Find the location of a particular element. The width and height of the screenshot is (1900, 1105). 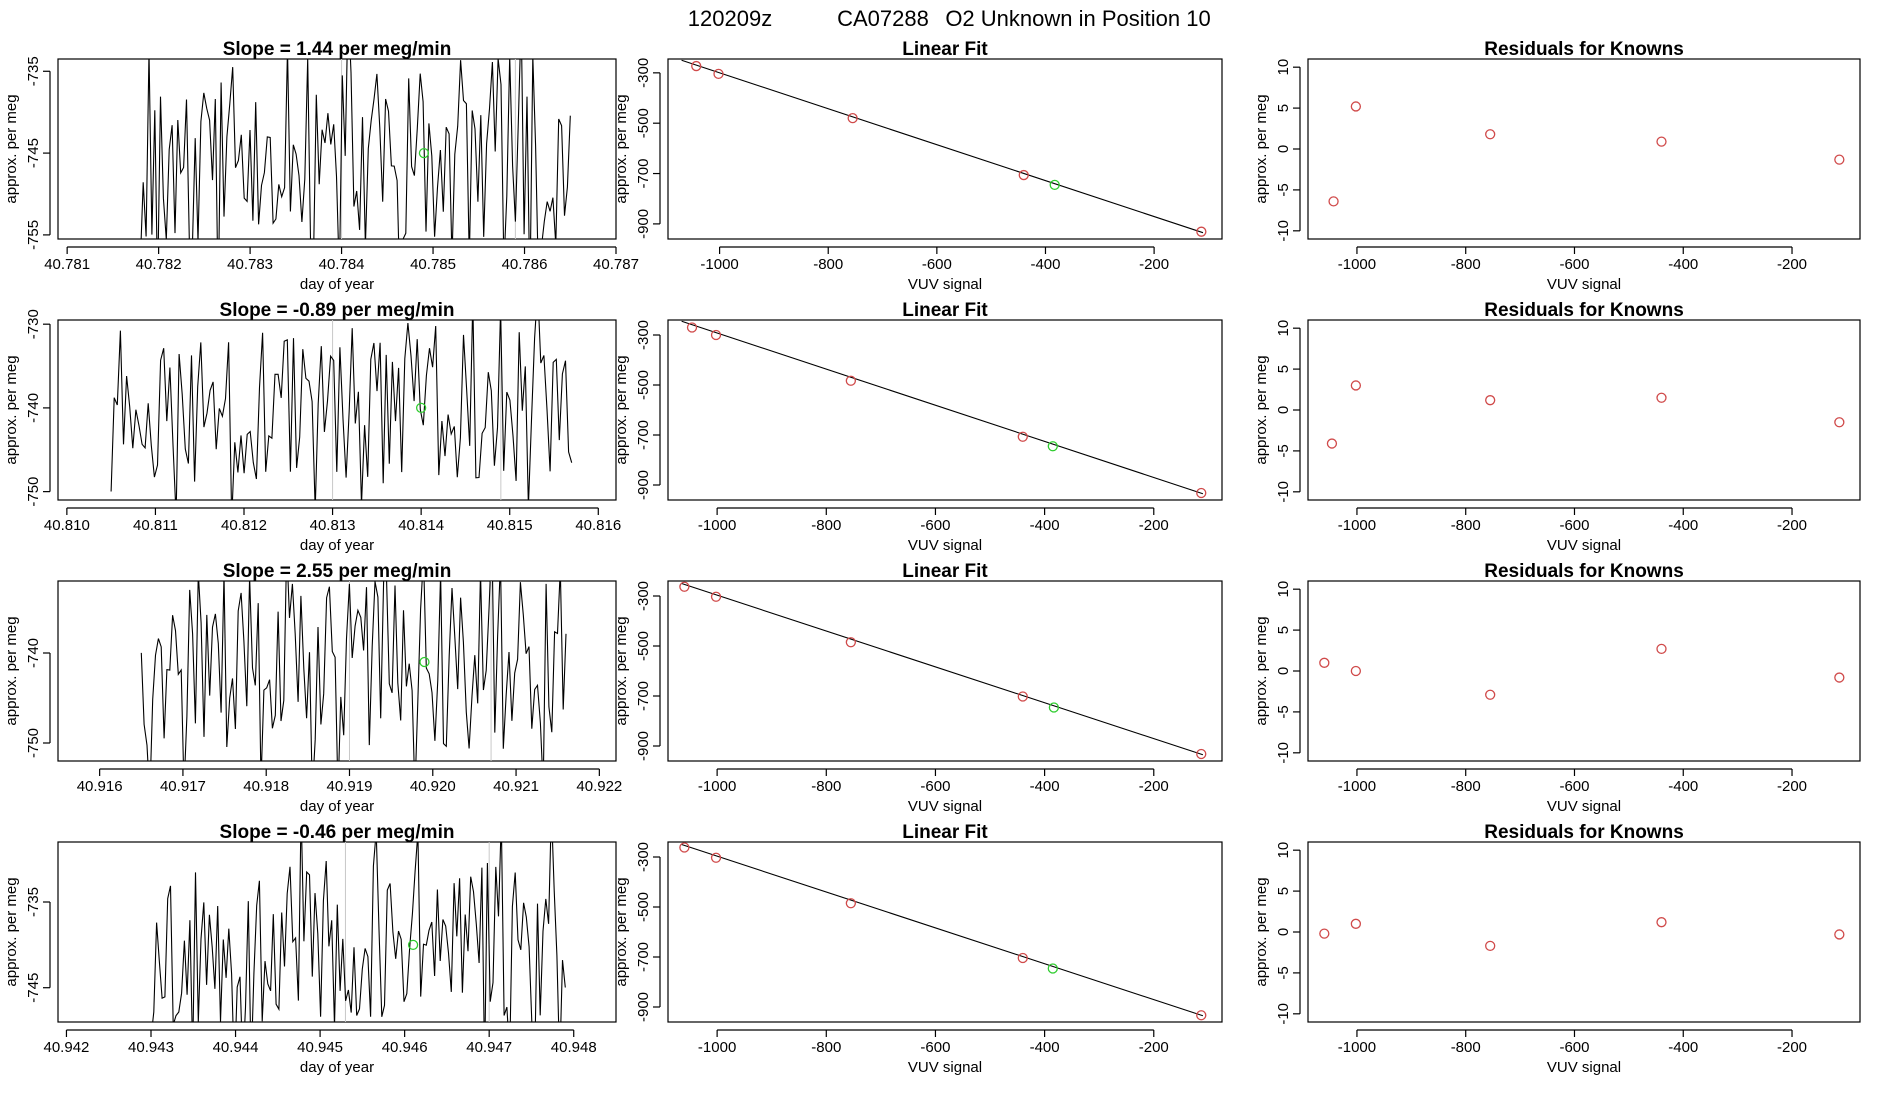

x-tick-label: 40.943 is located at coordinates (151, 1047).